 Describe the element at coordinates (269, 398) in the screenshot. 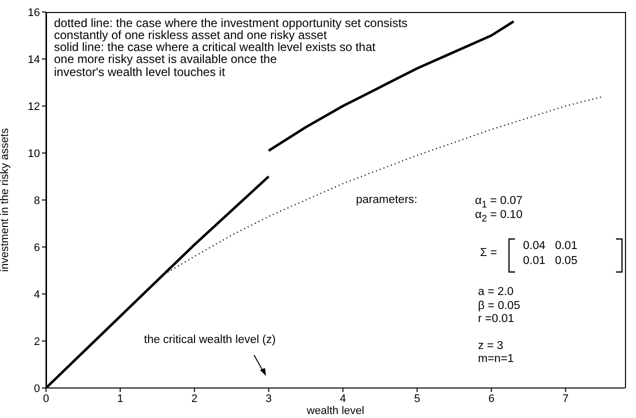

I see `x-tick-label: 3` at that location.